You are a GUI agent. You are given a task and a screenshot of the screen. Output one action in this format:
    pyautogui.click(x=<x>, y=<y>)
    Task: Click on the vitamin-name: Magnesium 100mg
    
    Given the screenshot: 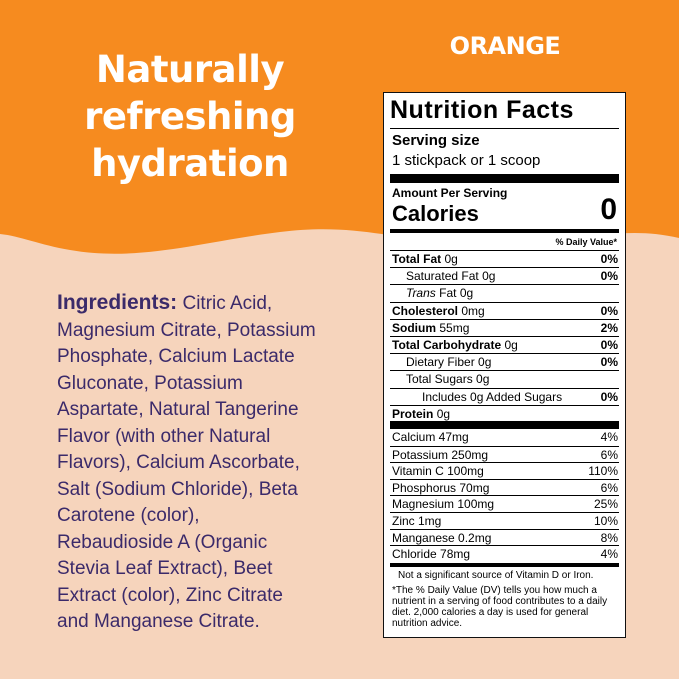 What is the action you would take?
    pyautogui.click(x=443, y=504)
    